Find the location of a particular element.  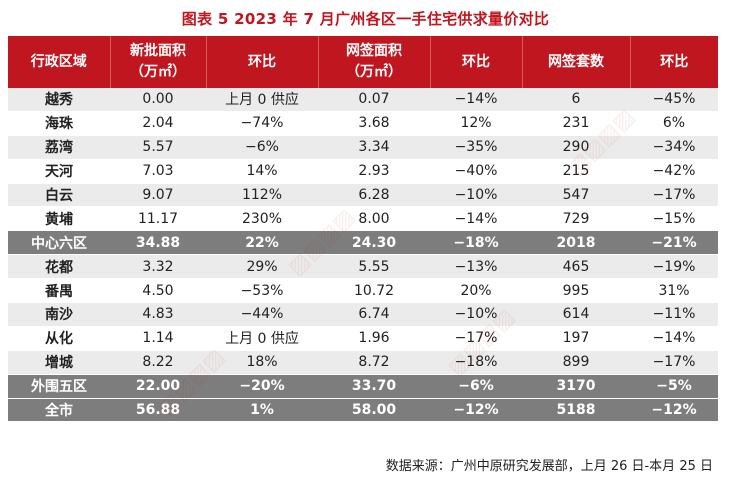

table-row: 花都 3.32 29% 5.55 −13% 465 −19% is located at coordinates (363, 267).